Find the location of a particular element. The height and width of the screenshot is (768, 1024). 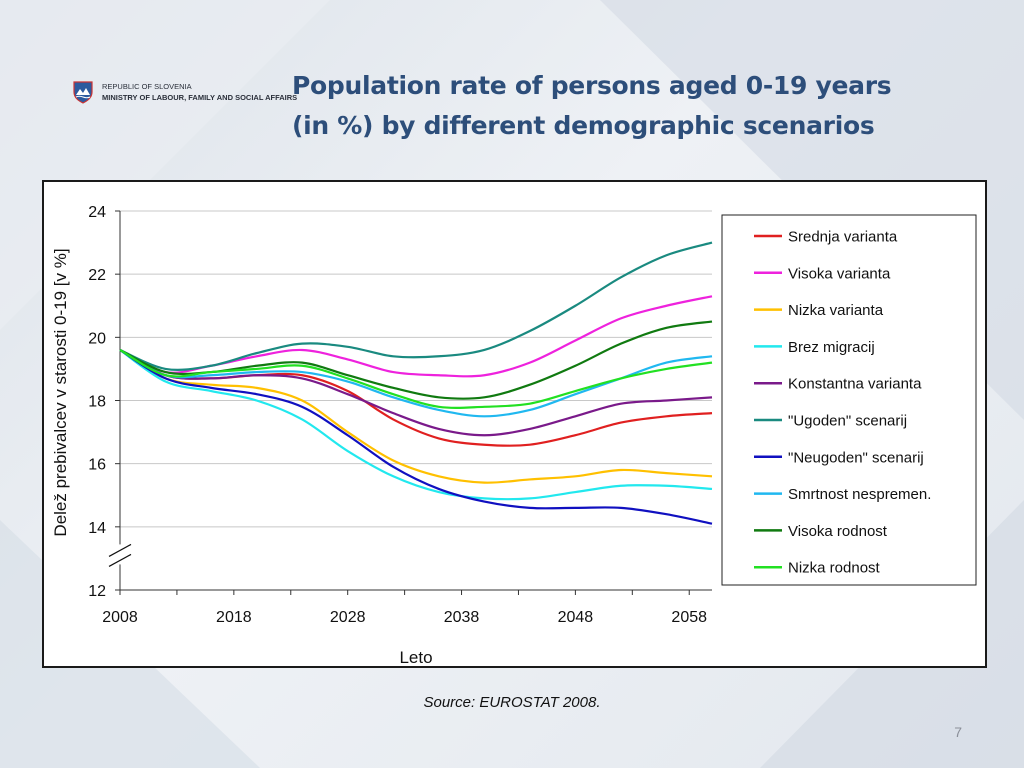

y-axis-label: Delež prebivalcev v starosti 0-19 [v %] is located at coordinates (60, 392).